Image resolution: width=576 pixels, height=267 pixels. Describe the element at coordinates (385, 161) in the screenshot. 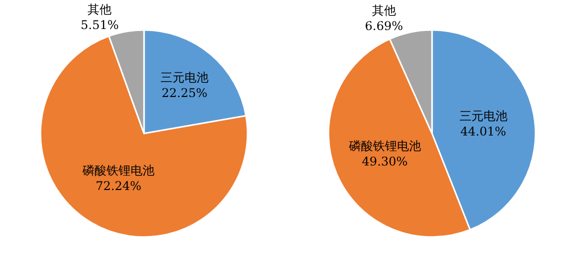

I see `data-label: 49.30%` at that location.